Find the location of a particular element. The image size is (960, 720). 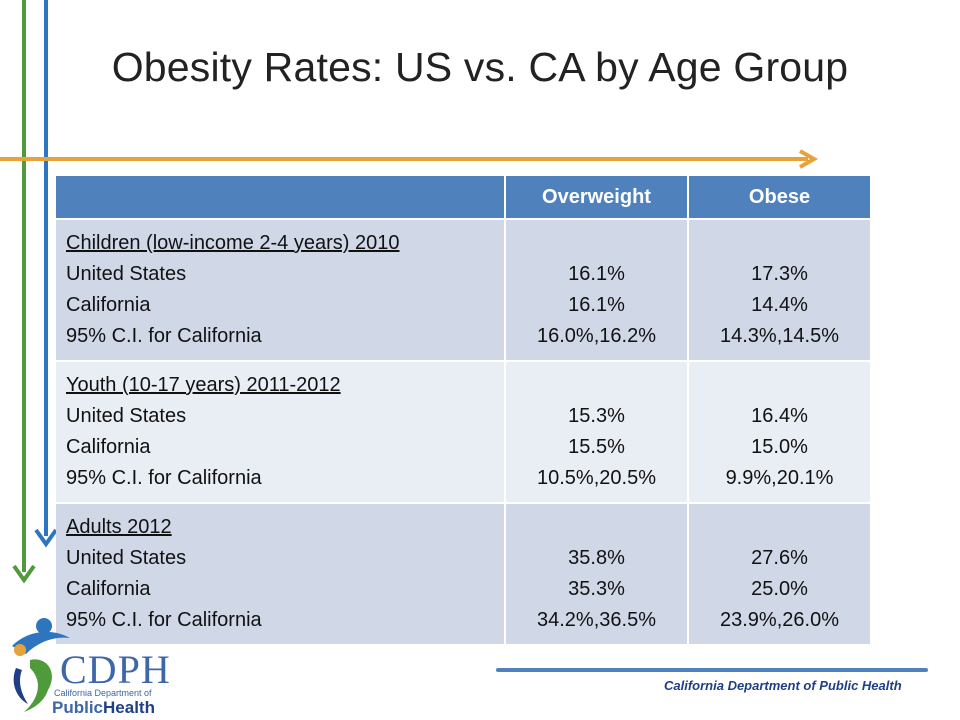

table-header-row: Overweight Obese is located at coordinates (464, 197).